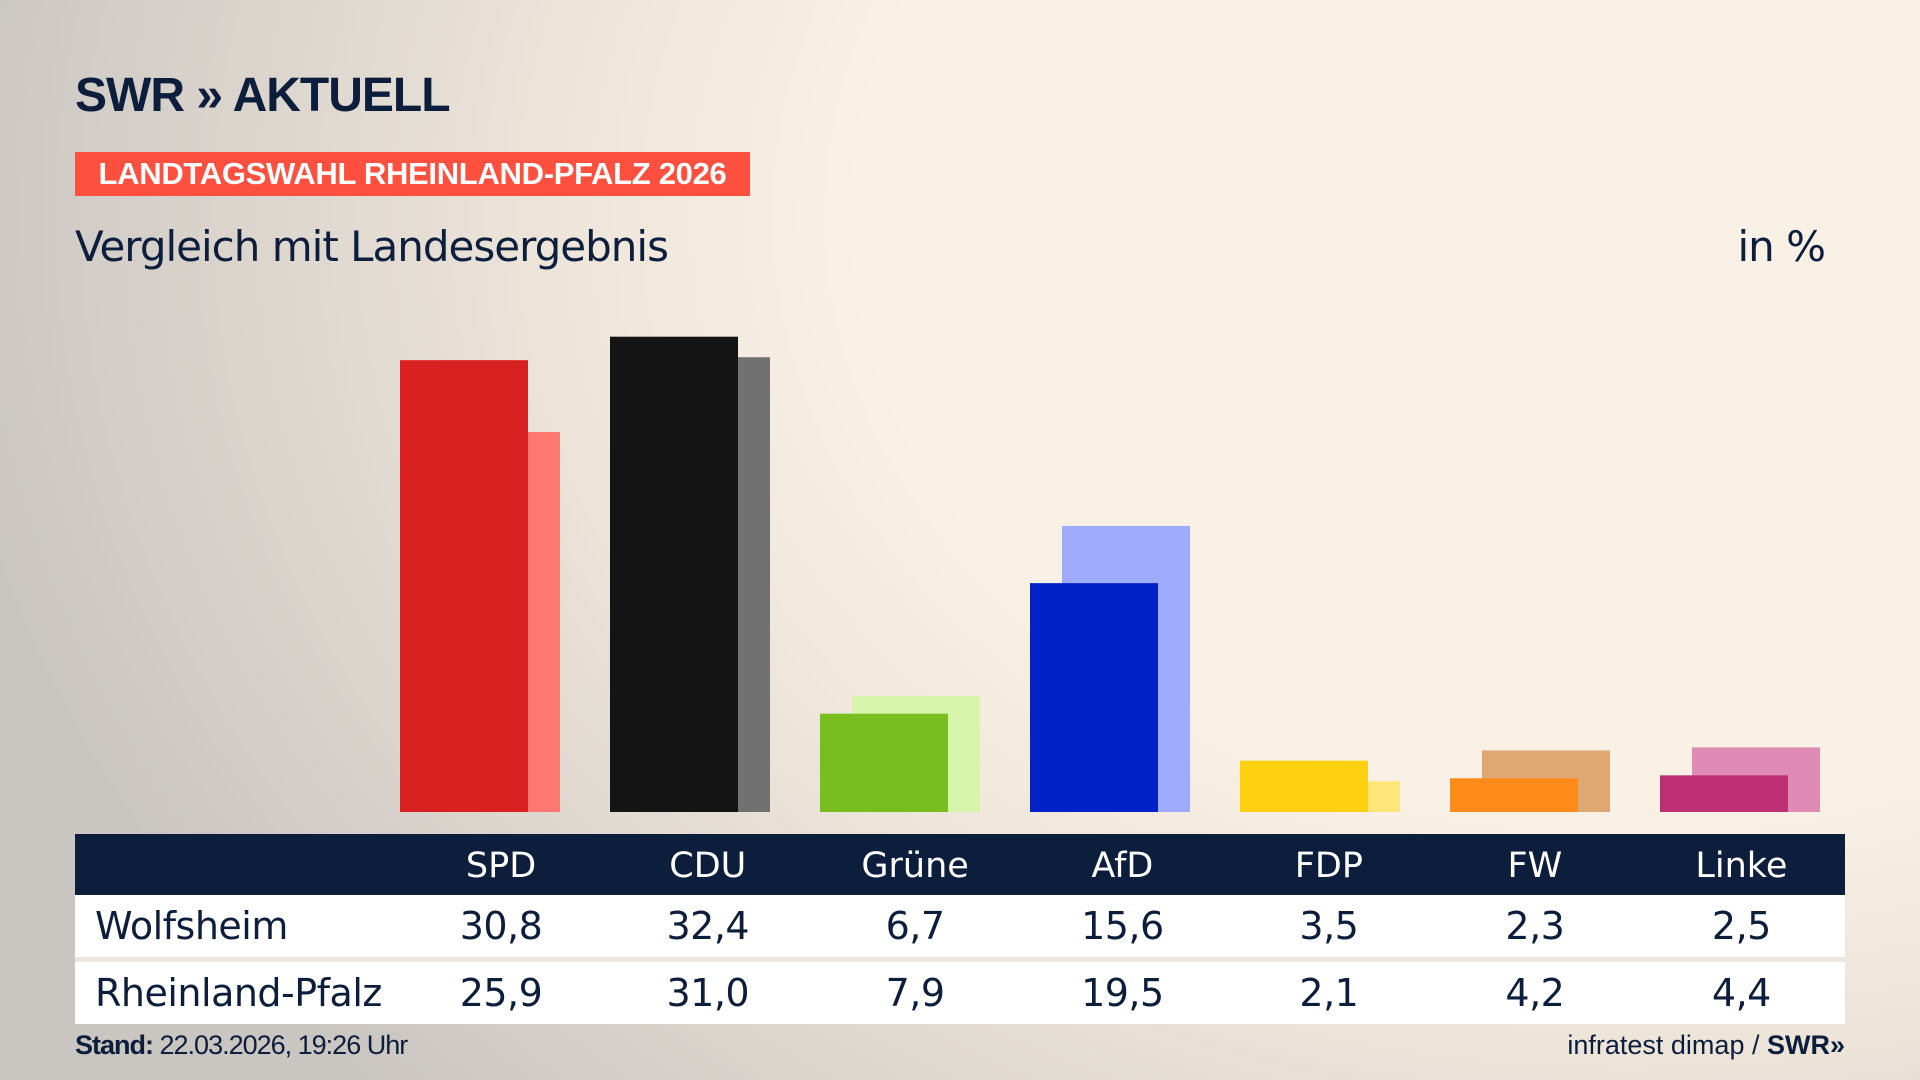 The image size is (1920, 1080). I want to click on source-text: infratest dimap /, so click(1663, 1045).